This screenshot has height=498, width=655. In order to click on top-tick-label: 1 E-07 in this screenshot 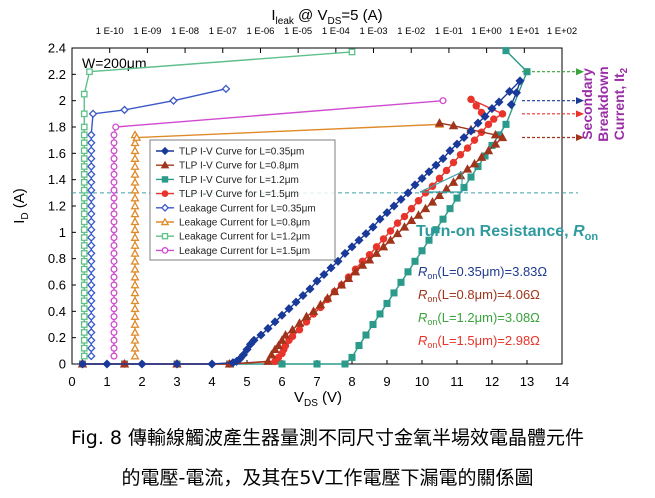, I will do `click(223, 31)`.